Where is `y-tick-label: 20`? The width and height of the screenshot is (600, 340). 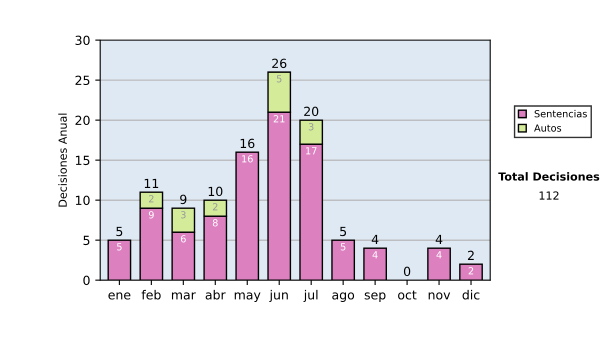 y-tick-label: 20 is located at coordinates (82, 121).